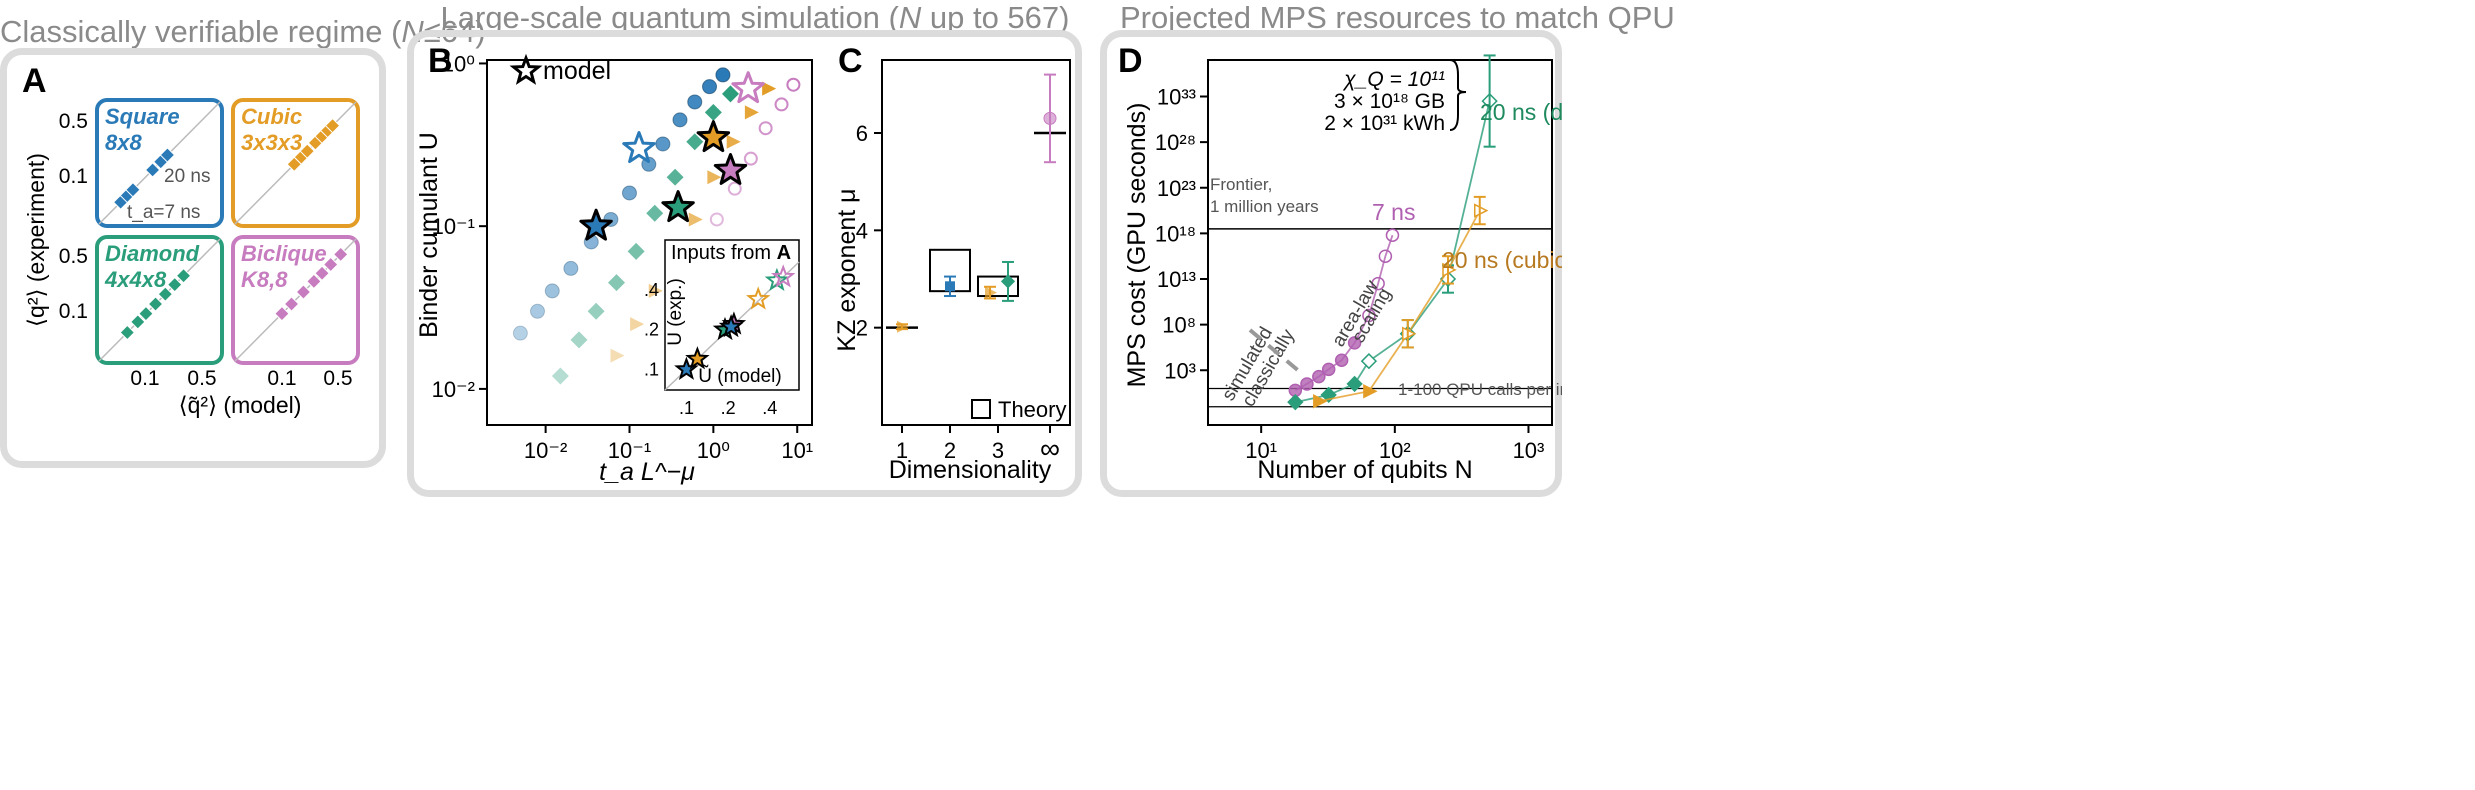 This screenshot has width=2475, height=790. I want to click on panel-c-axes-frame, so click(976, 242).